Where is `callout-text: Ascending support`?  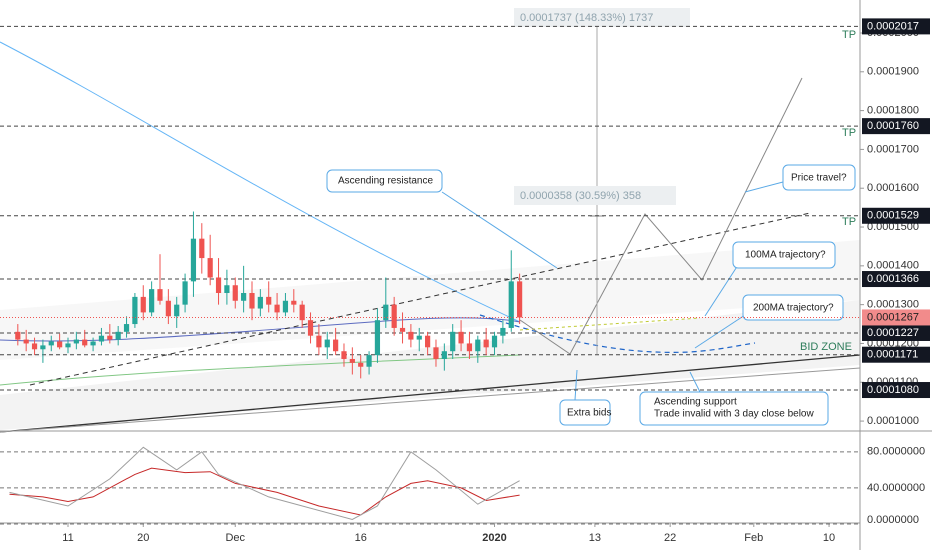
callout-text: Ascending support is located at coordinates (695, 402).